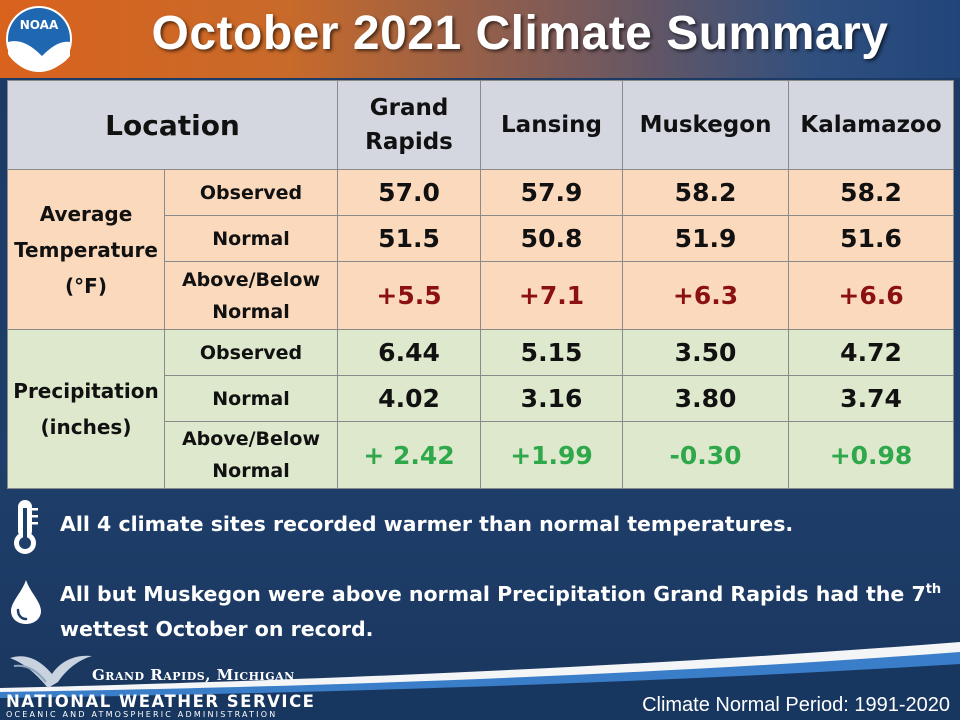 The height and width of the screenshot is (720, 960). I want to click on anomaly-cell: -0.30, so click(706, 455).